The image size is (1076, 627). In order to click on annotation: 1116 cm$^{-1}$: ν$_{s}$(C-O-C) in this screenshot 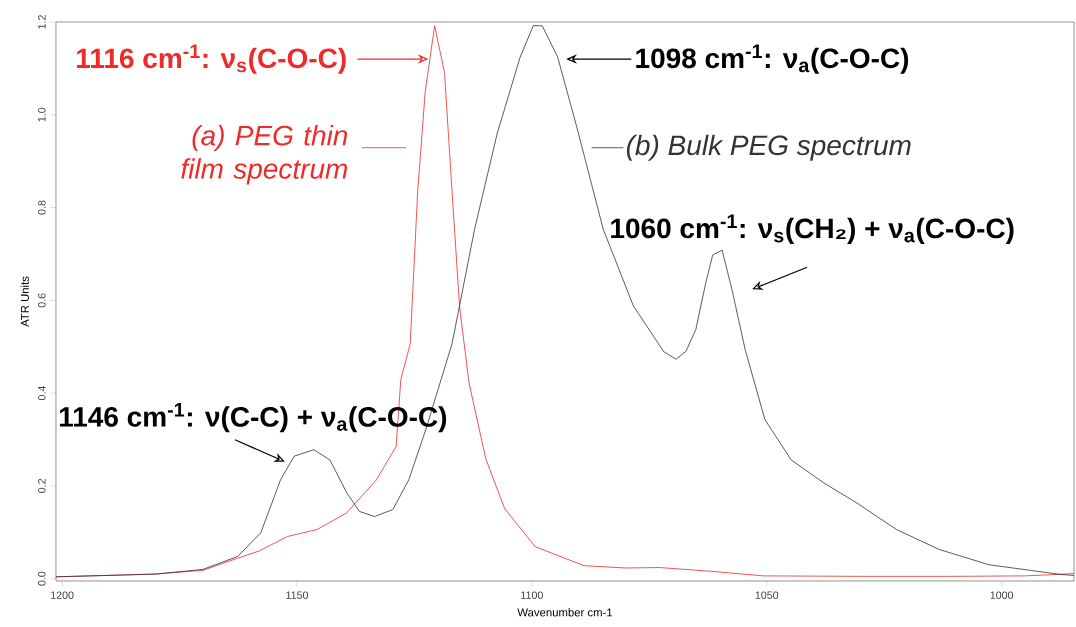, I will do `click(211, 59)`.